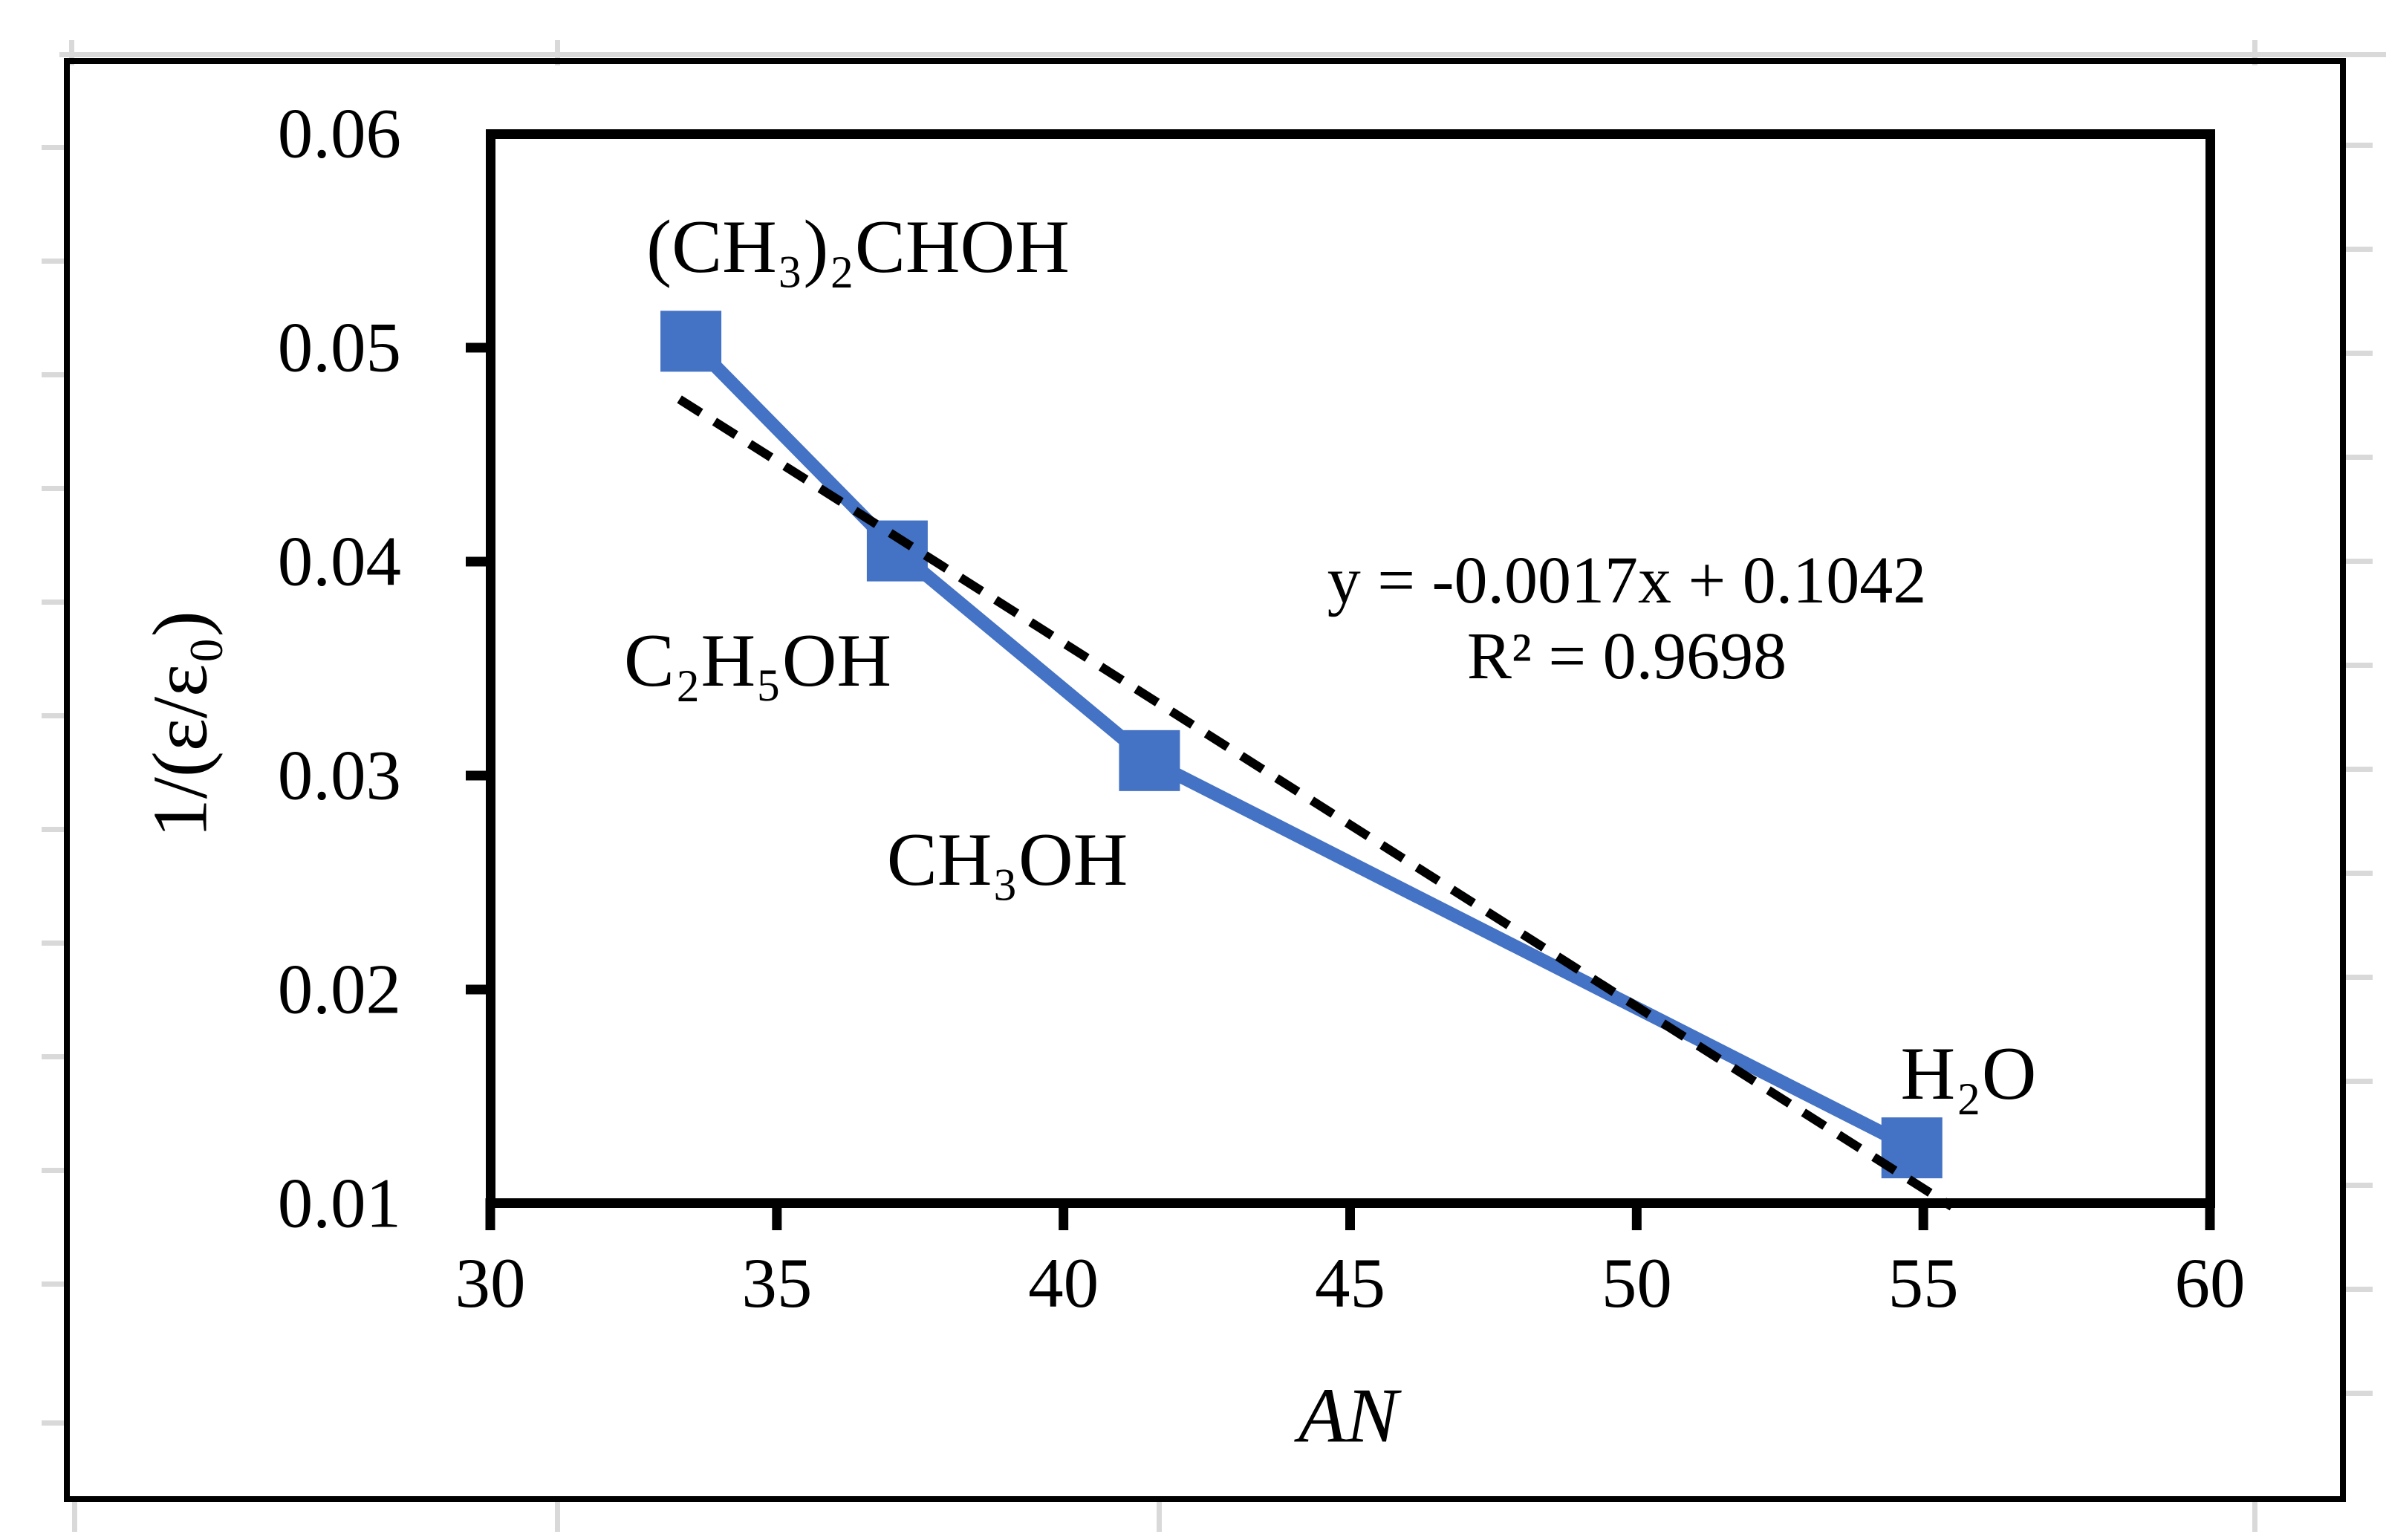  Describe the element at coordinates (858, 247) in the screenshot. I see `point-label-isopropanol: (CH₃)₂CHOH` at that location.